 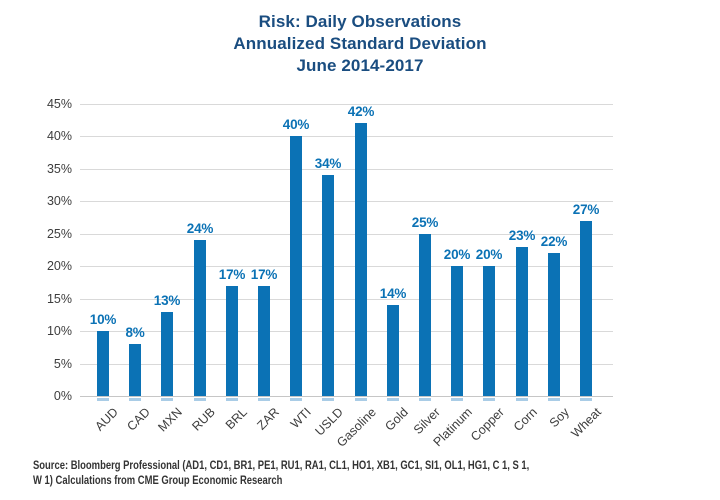 What do you see at coordinates (59, 104) in the screenshot?
I see `y-axis-tick-label: 45%` at bounding box center [59, 104].